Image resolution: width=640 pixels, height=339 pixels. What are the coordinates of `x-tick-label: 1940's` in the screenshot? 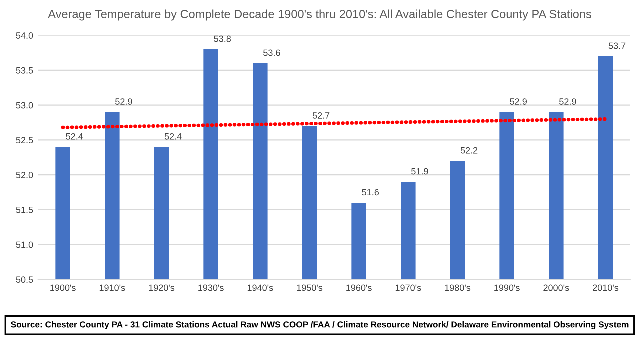 It's located at (261, 288).